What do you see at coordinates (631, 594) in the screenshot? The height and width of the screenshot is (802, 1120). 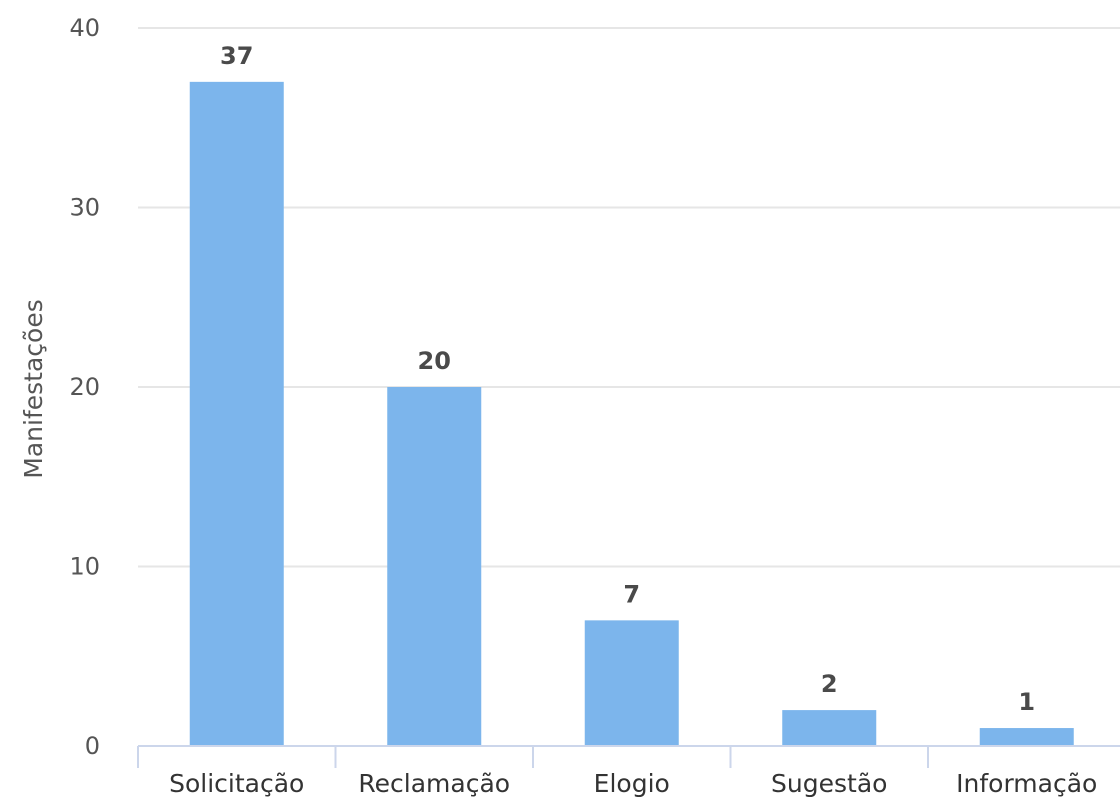 I see `data-label-2: 7` at bounding box center [631, 594].